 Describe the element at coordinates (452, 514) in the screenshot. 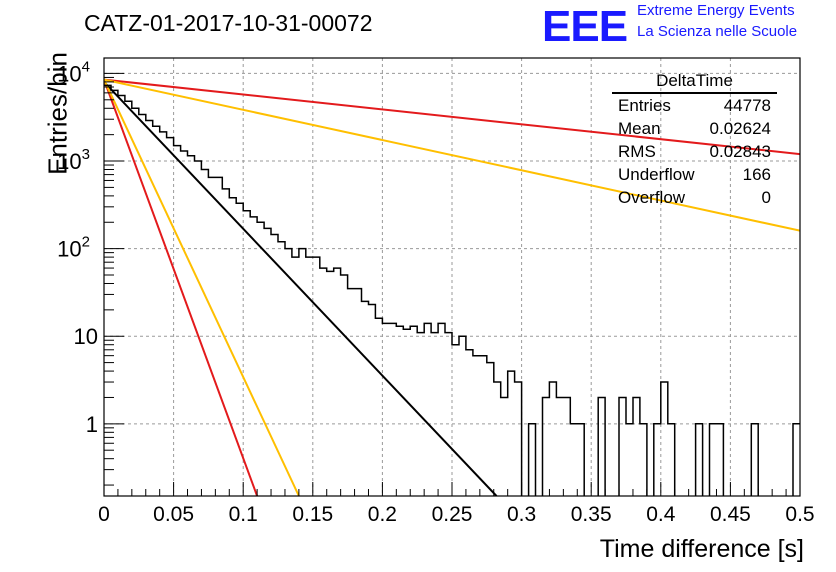

I see `x-tick-label: 0.25` at that location.